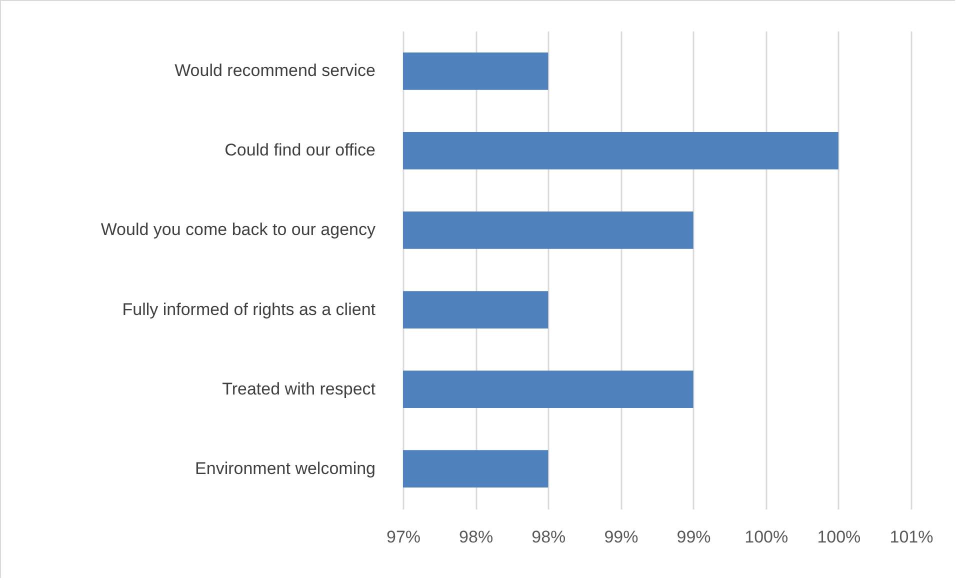 The width and height of the screenshot is (957, 580). I want to click on y-tick-label: Treated with respect, so click(299, 388).